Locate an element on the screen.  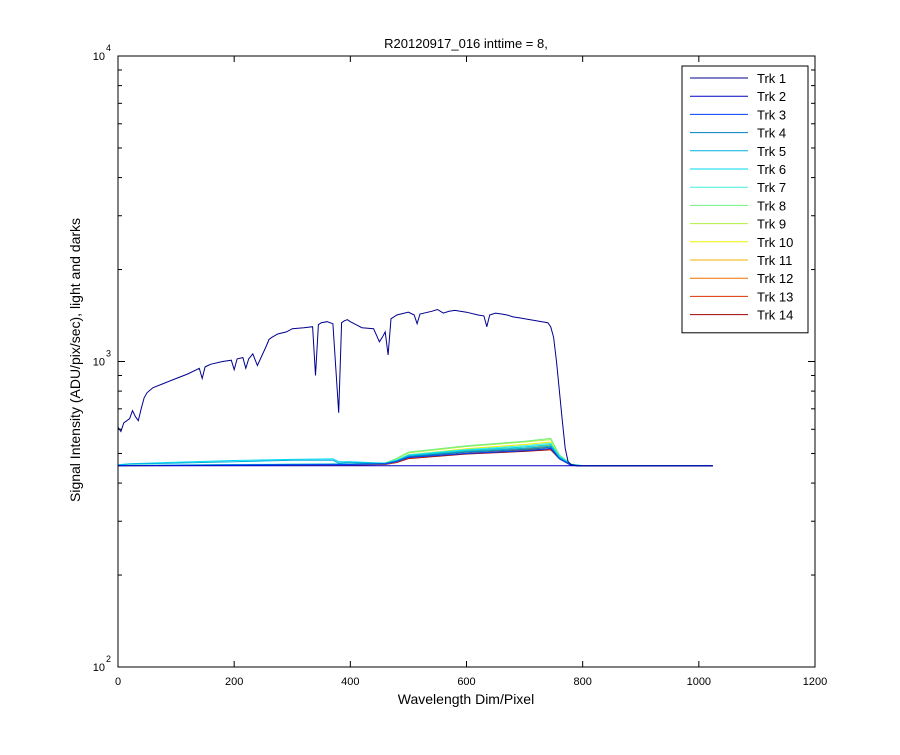
y-tick-label-exponent: 3 is located at coordinates (108, 354).